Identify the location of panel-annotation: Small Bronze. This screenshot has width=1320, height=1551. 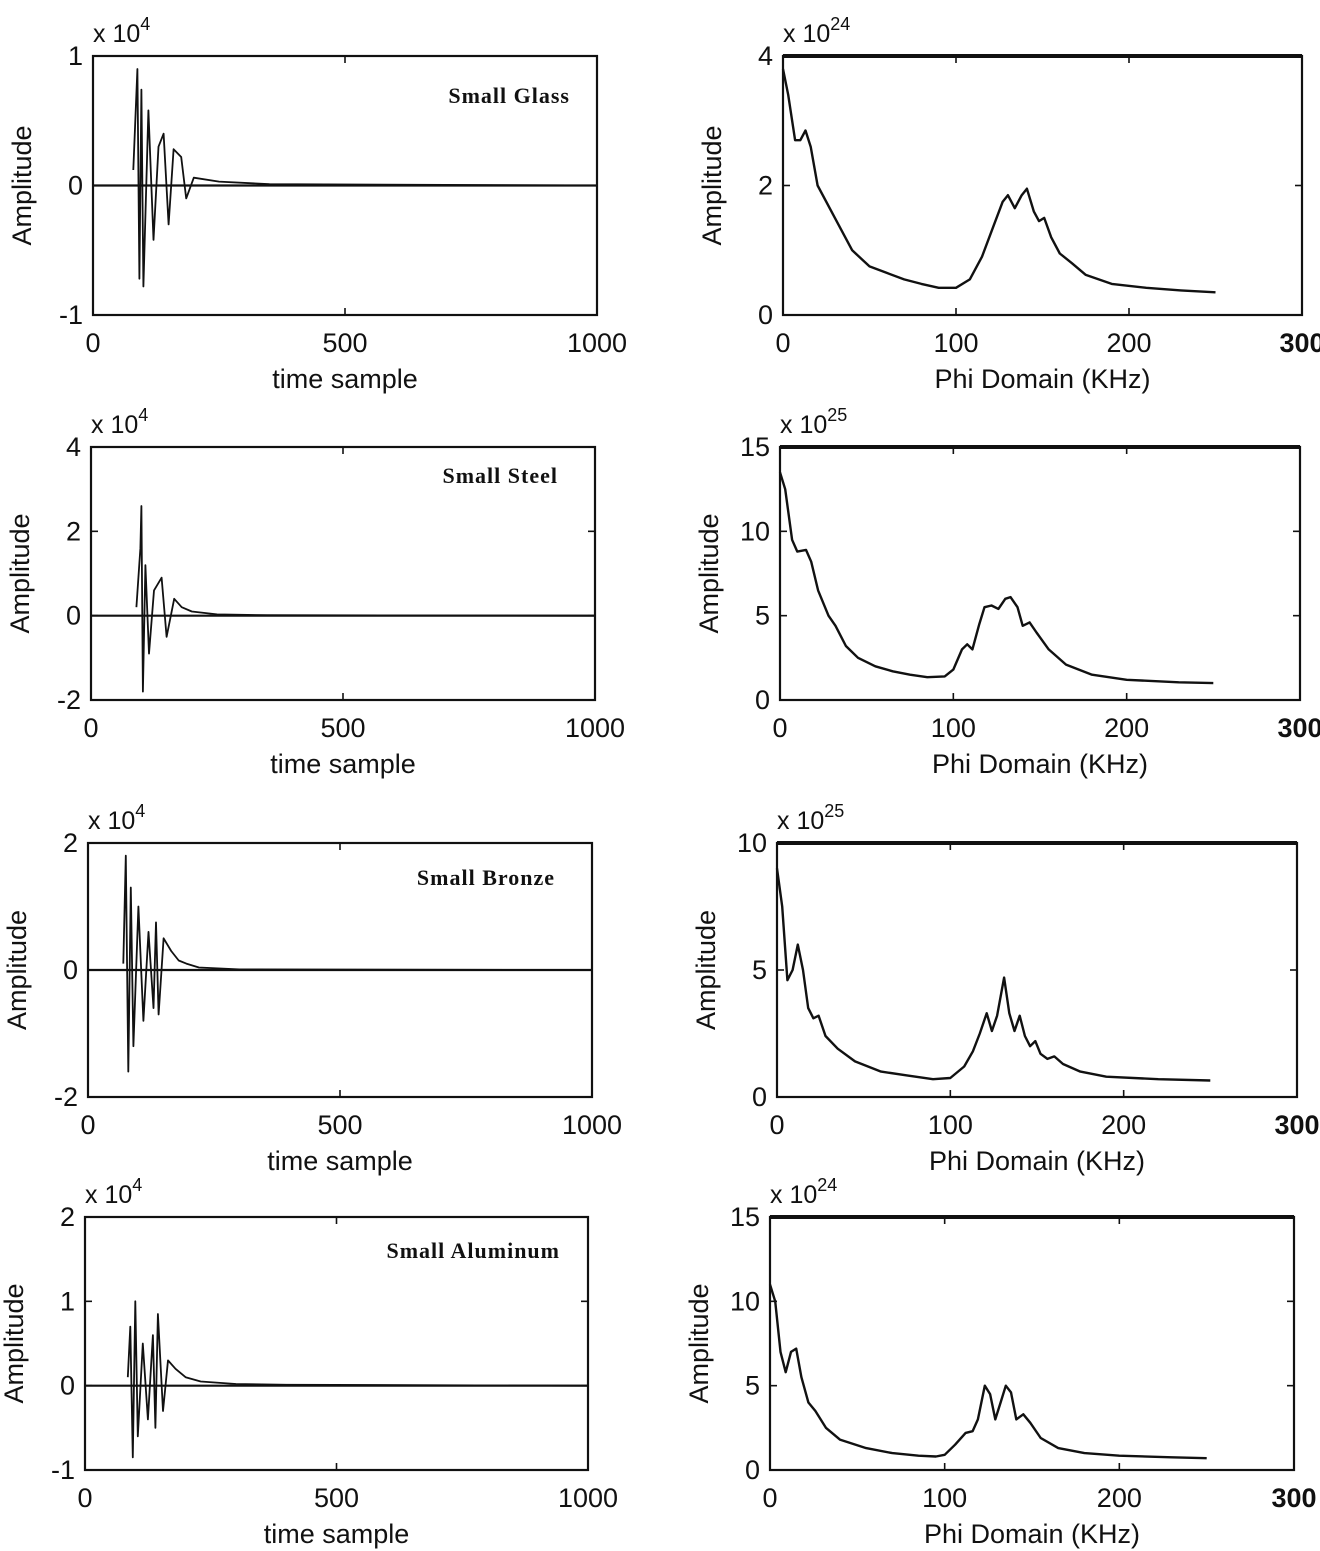
(486, 877).